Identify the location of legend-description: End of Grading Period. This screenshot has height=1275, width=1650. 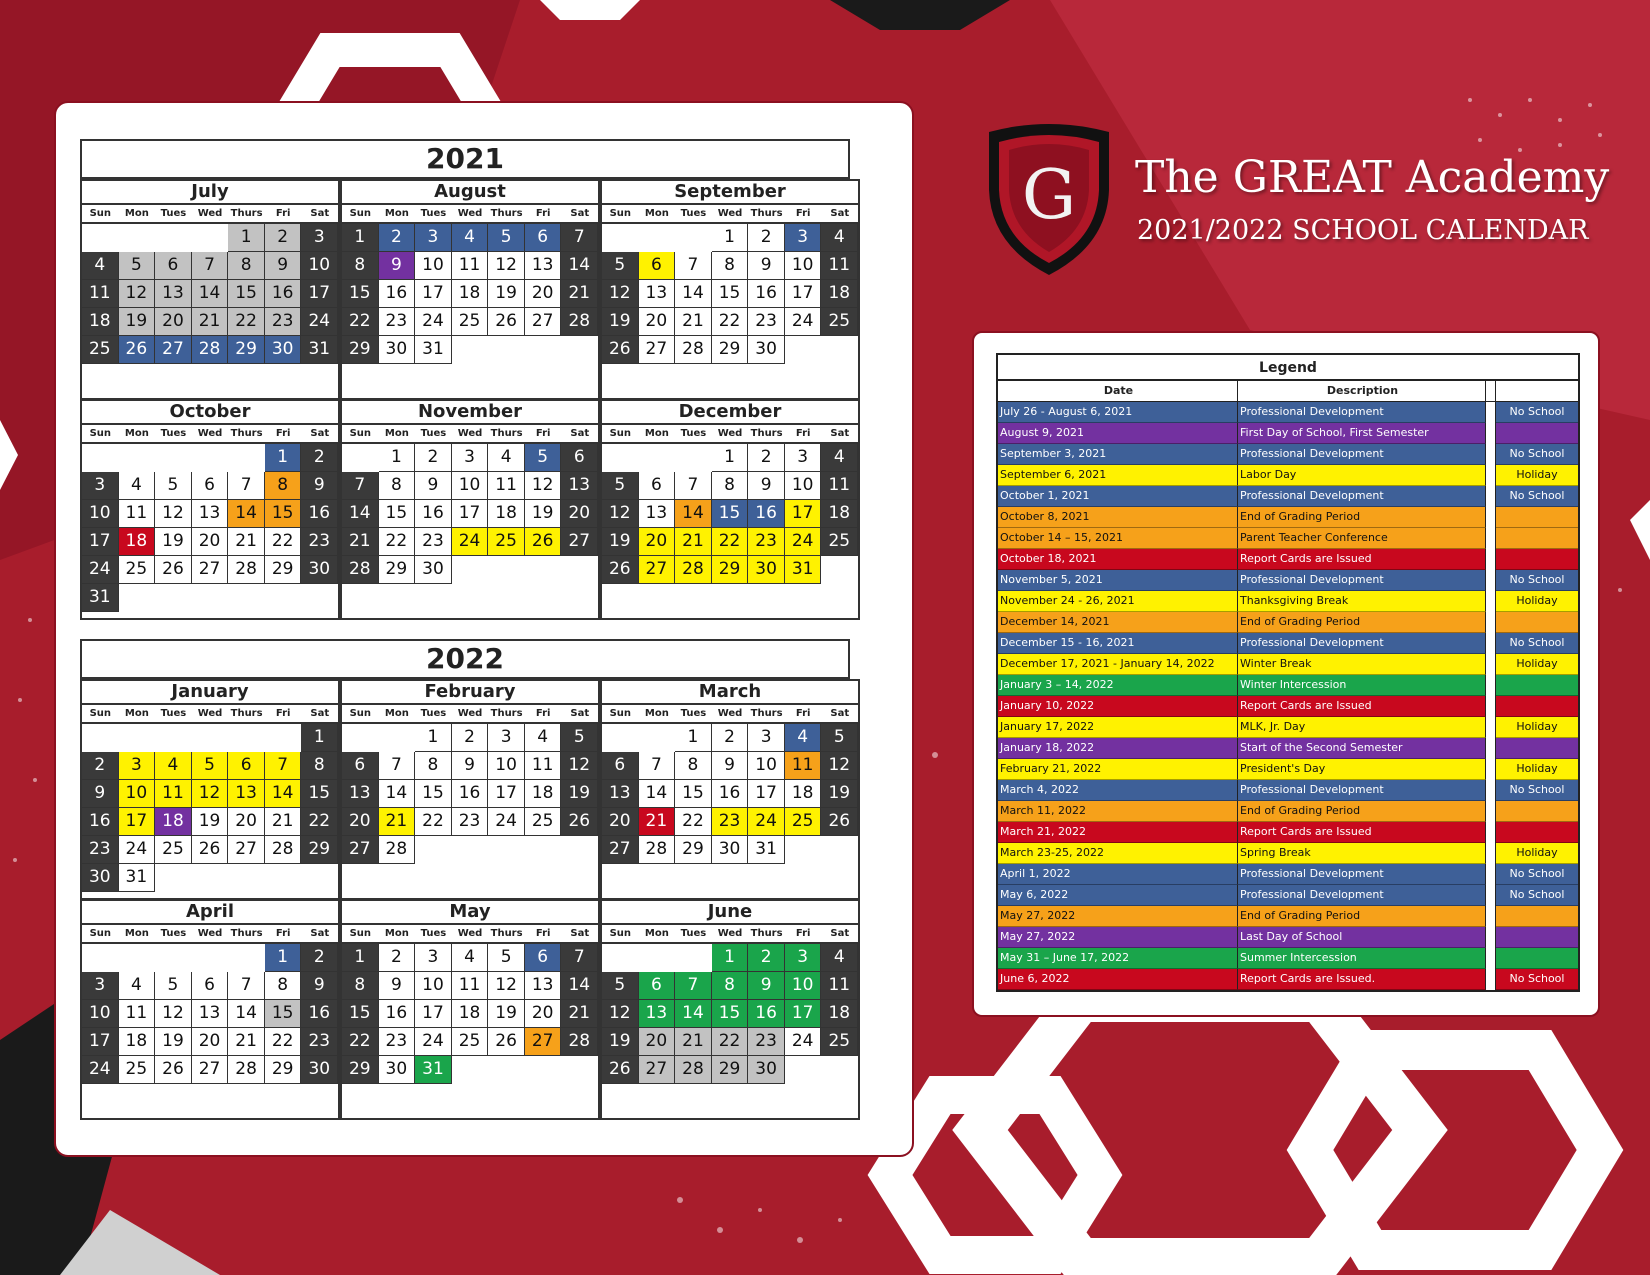
(1362, 916).